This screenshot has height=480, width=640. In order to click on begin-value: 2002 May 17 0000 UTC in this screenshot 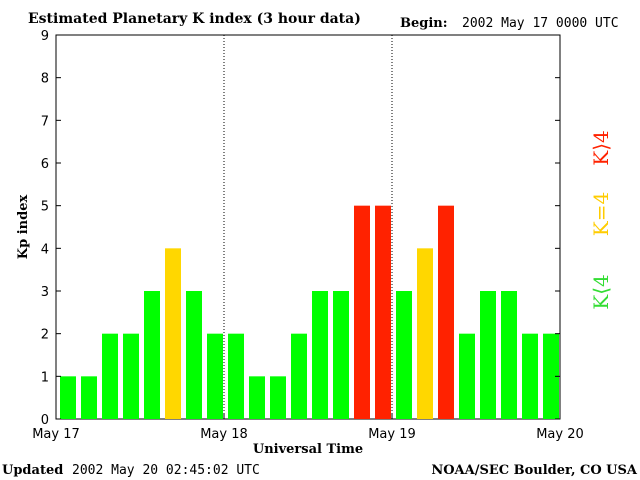, I will do `click(540, 23)`.